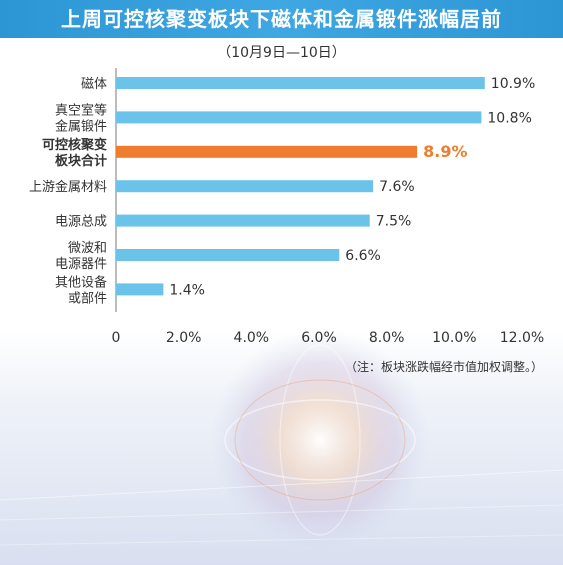 The width and height of the screenshot is (563, 565). What do you see at coordinates (509, 118) in the screenshot?
I see `value-label-1: 10.8%` at bounding box center [509, 118].